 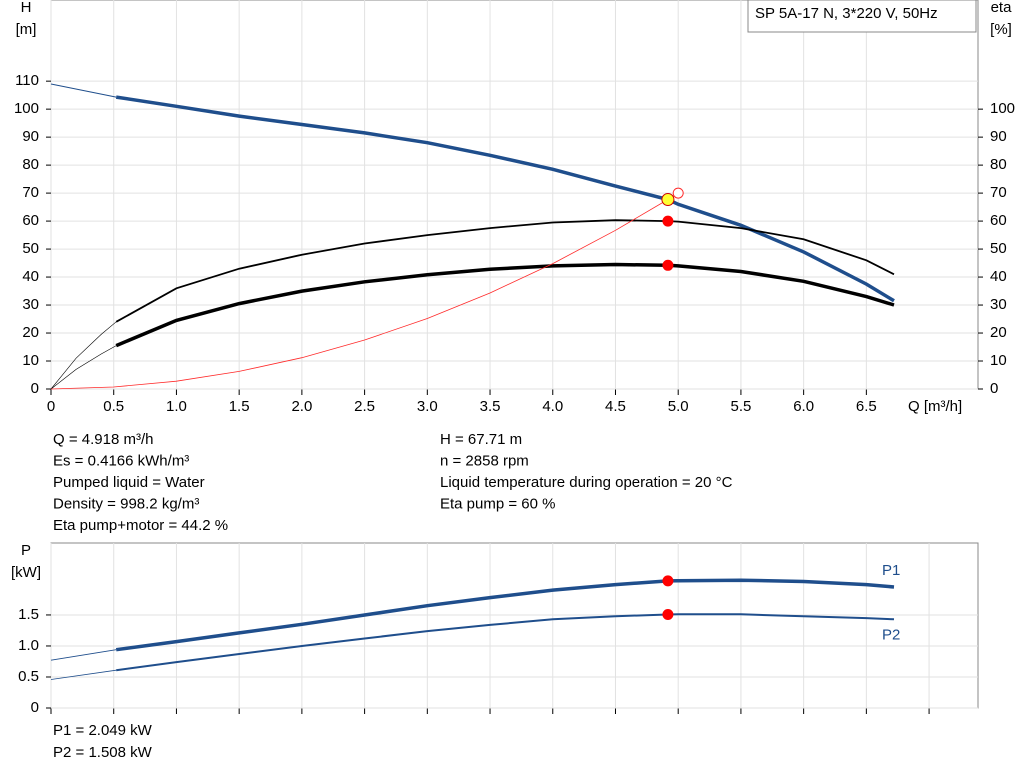 I want to click on y2-axis-unit: [%], so click(x=1001, y=29).